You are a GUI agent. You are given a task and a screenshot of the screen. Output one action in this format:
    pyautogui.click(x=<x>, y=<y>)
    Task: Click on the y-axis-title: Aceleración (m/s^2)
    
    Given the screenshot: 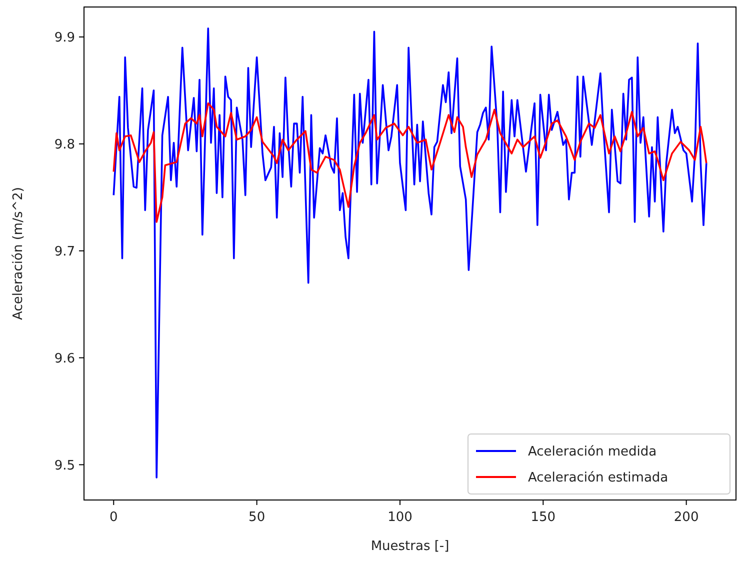 What is the action you would take?
    pyautogui.click(x=18, y=253)
    